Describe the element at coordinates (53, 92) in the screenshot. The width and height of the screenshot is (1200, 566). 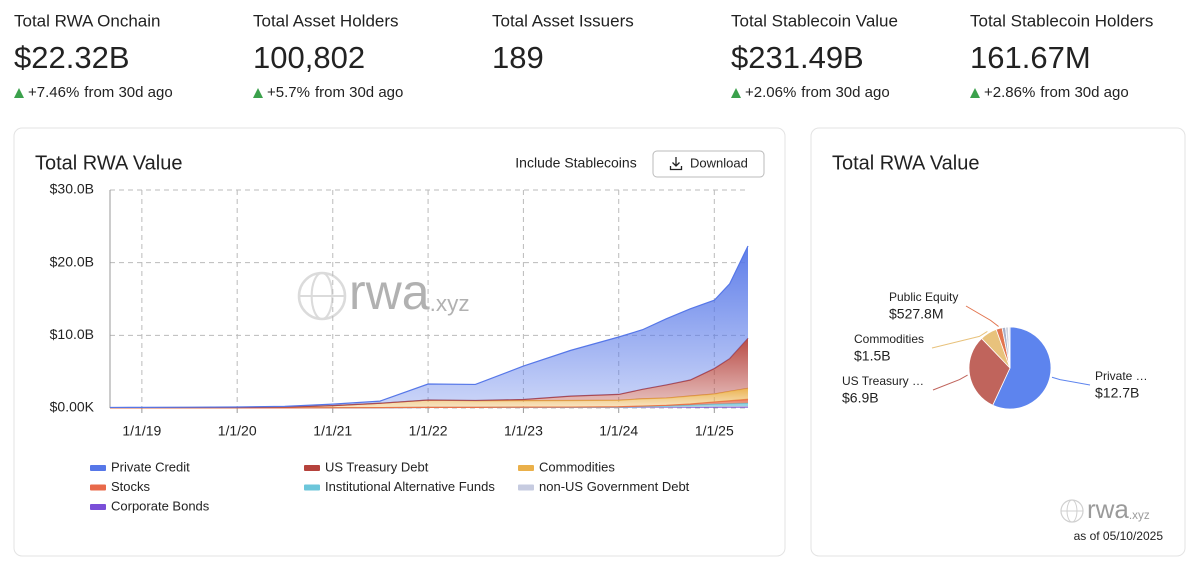
I see `stat-change: +7.46%` at that location.